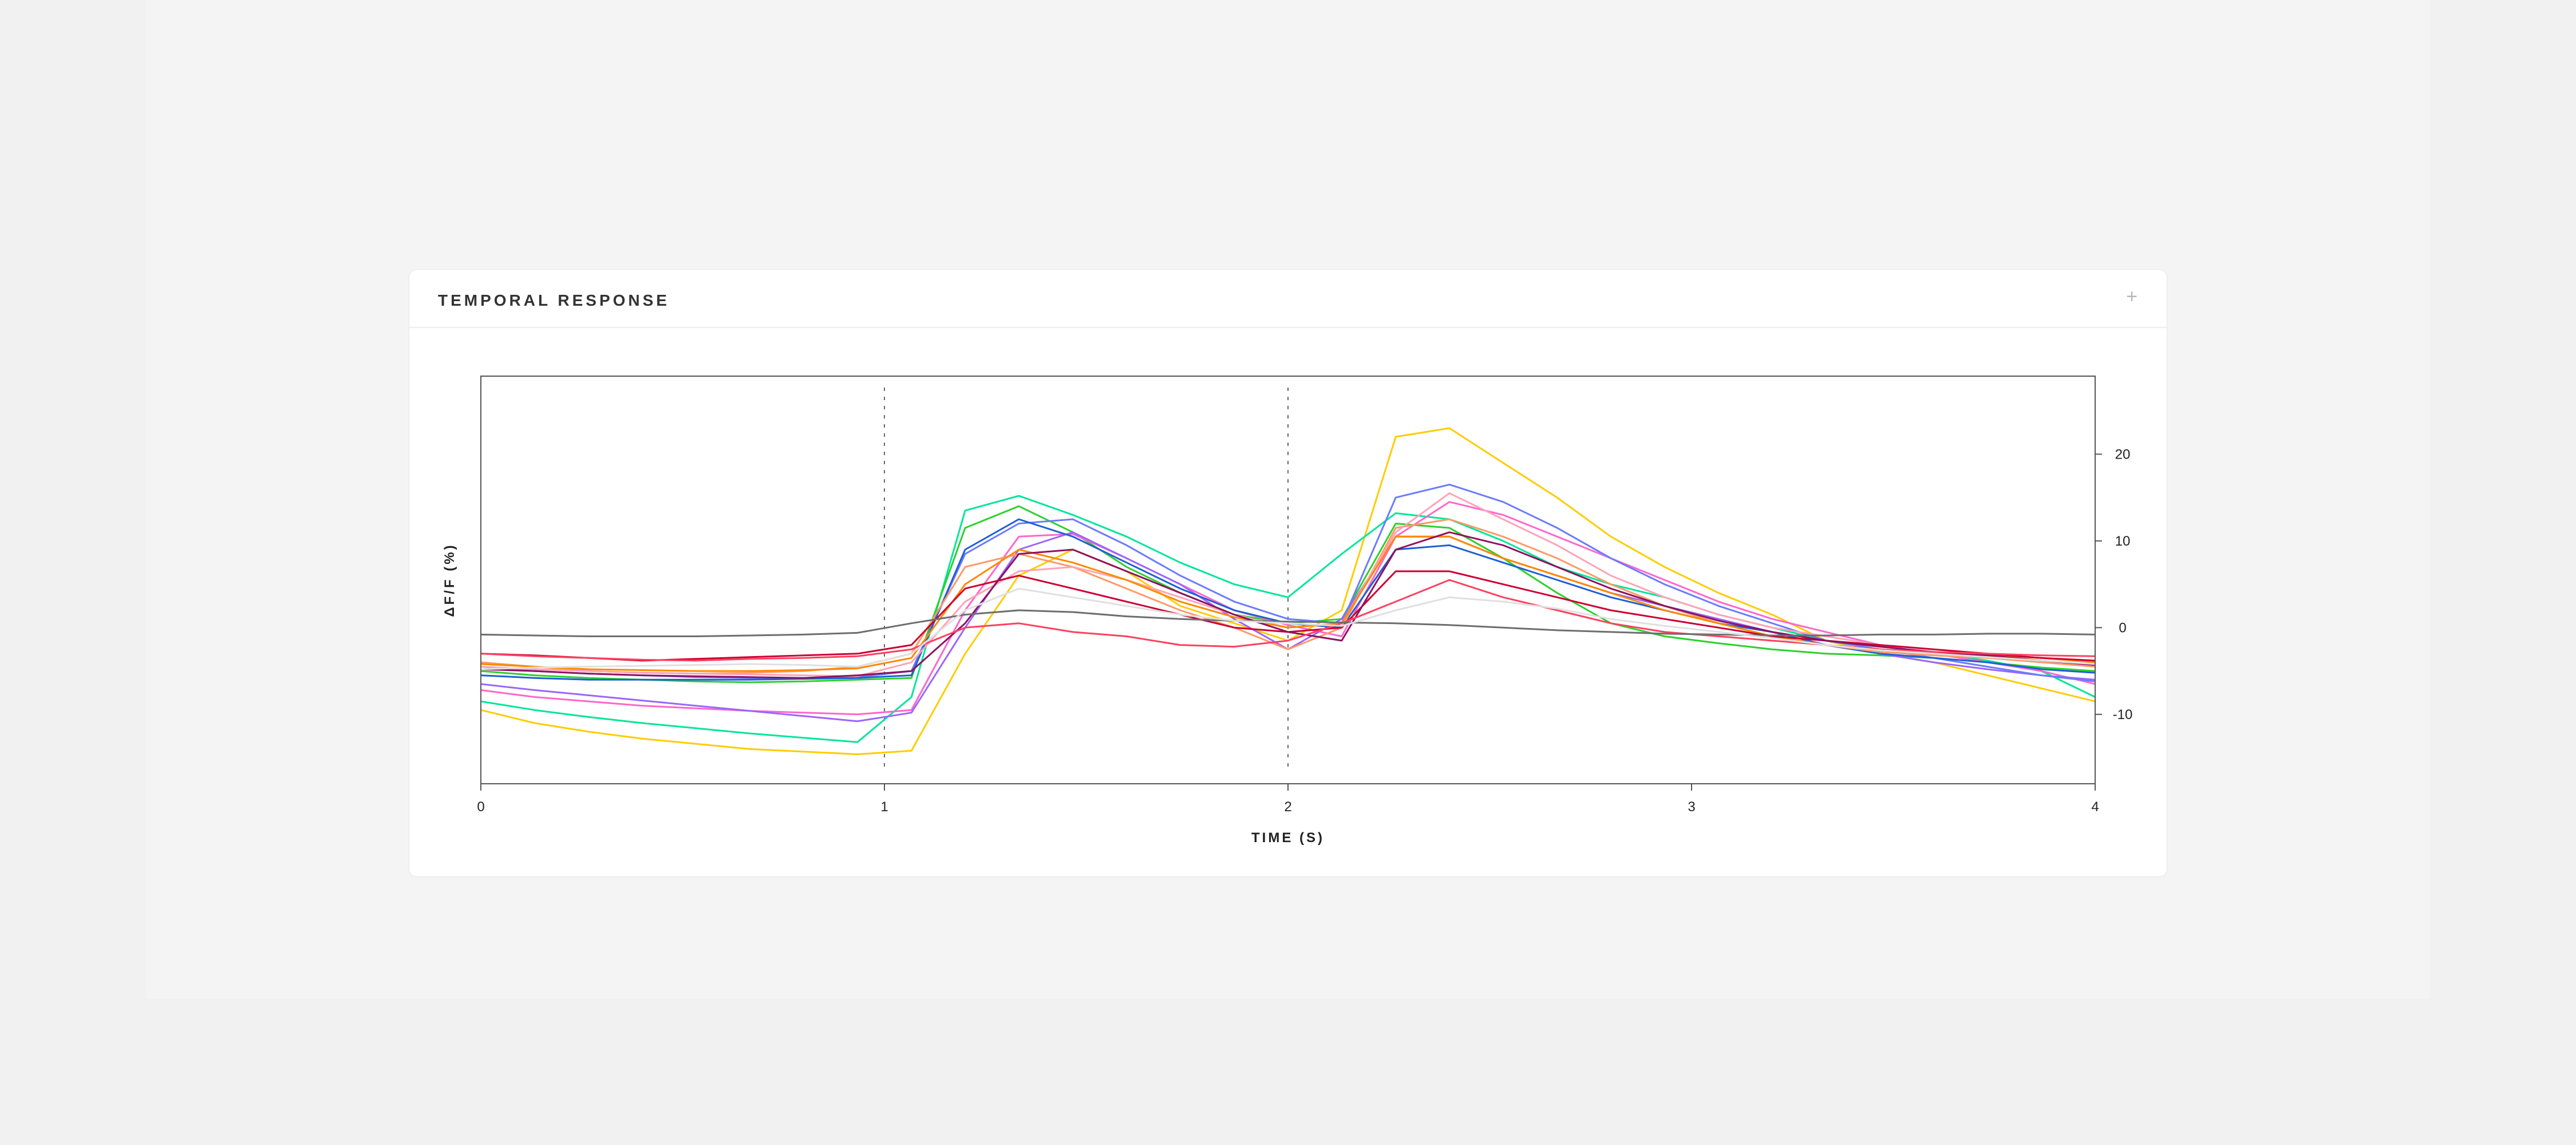 The height and width of the screenshot is (1145, 2576). I want to click on plus-icon: +, so click(2132, 296).